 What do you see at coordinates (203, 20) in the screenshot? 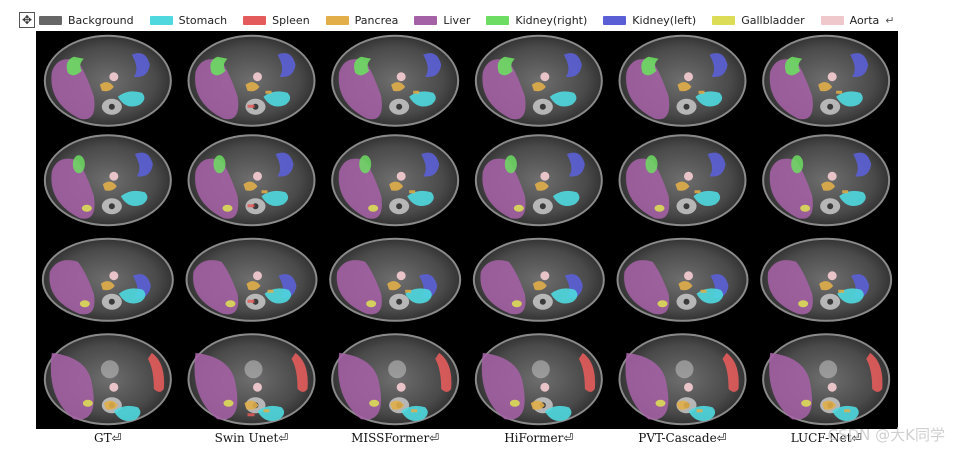
I see `legend-label: Stomach` at bounding box center [203, 20].